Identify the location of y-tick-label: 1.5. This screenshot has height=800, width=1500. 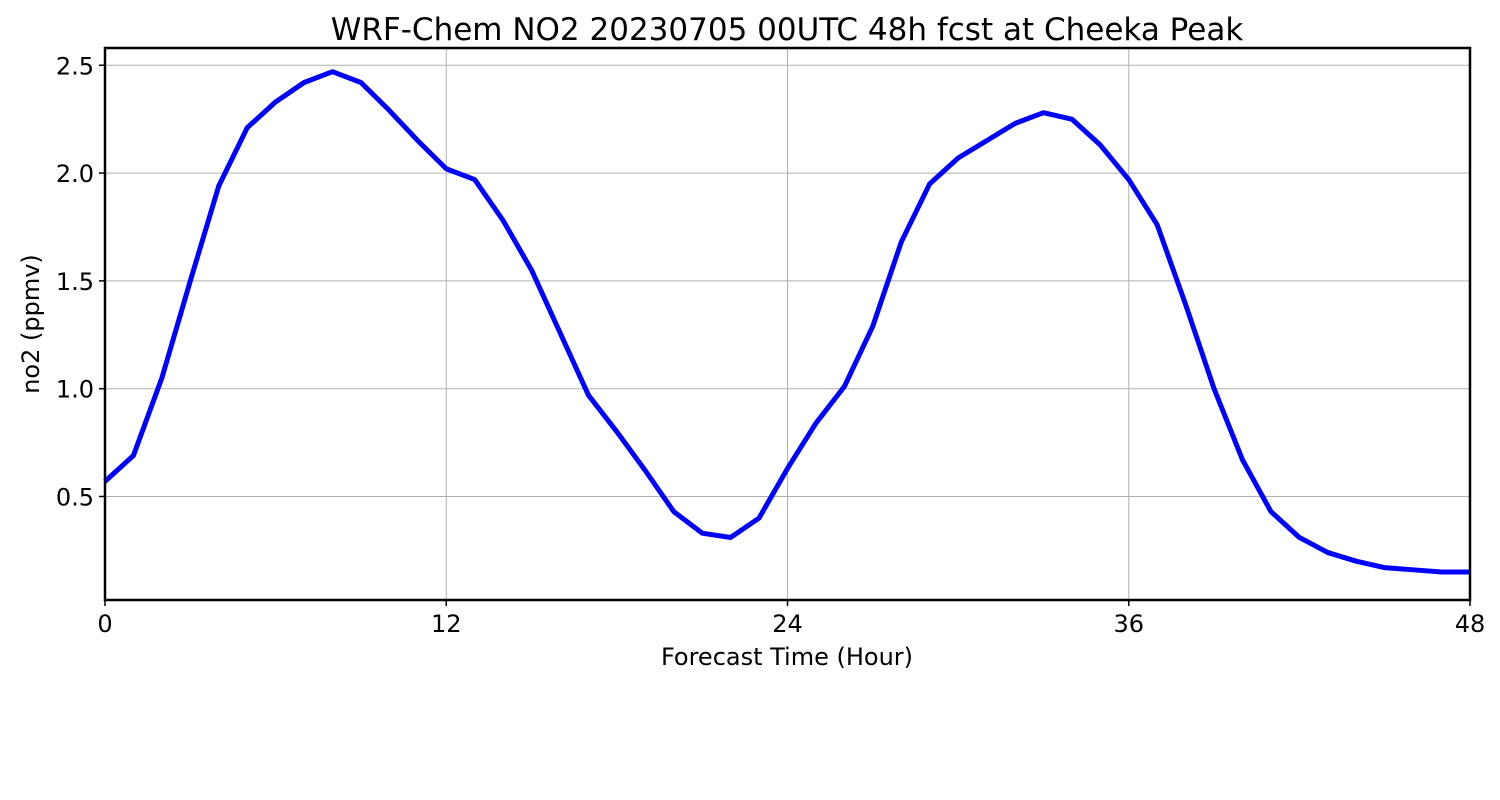
(75, 282).